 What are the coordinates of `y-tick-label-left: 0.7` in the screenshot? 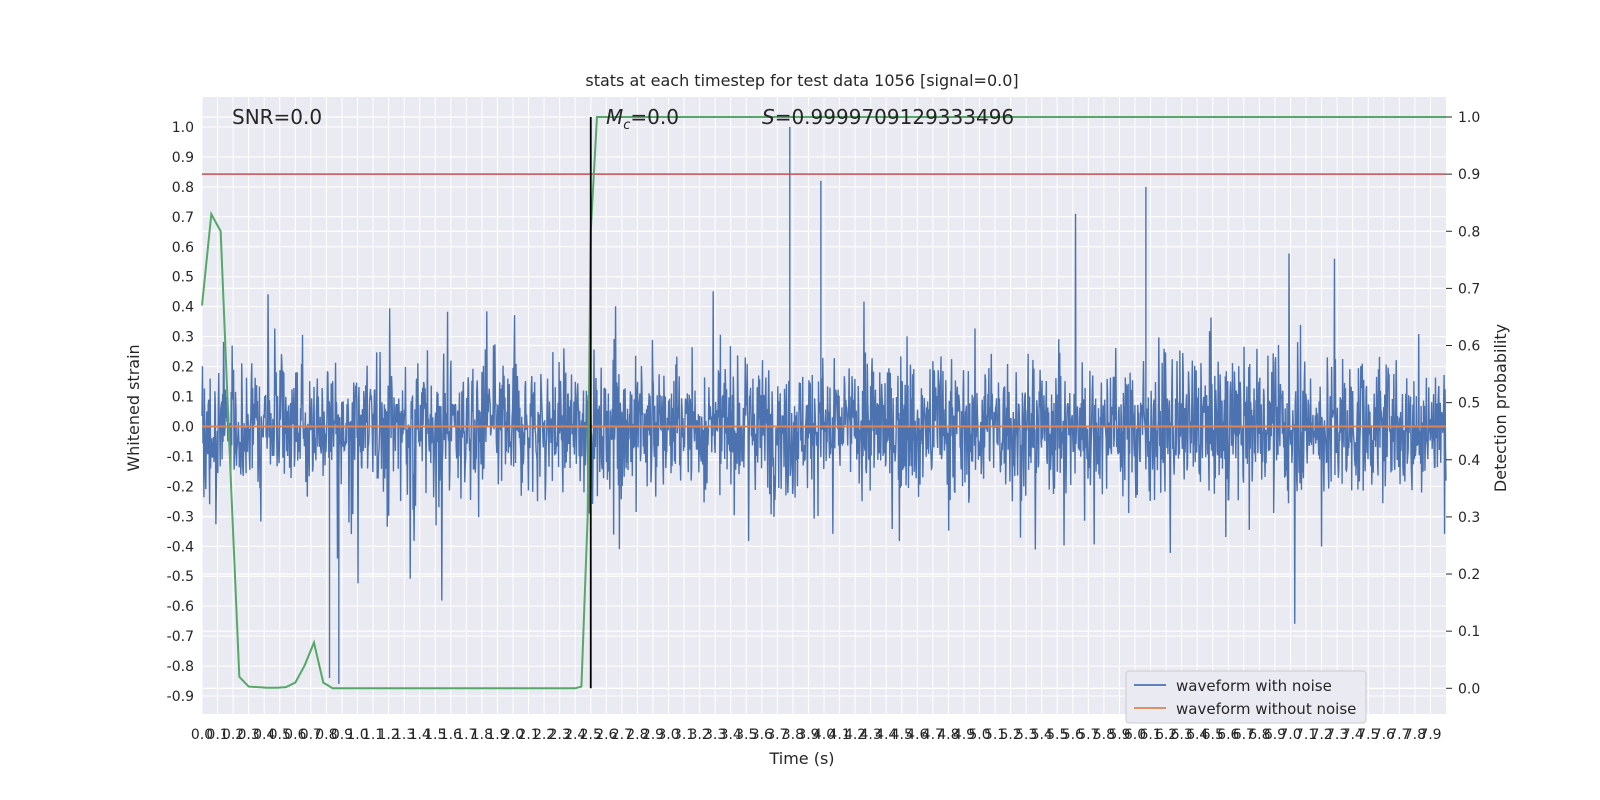 It's located at (183, 218).